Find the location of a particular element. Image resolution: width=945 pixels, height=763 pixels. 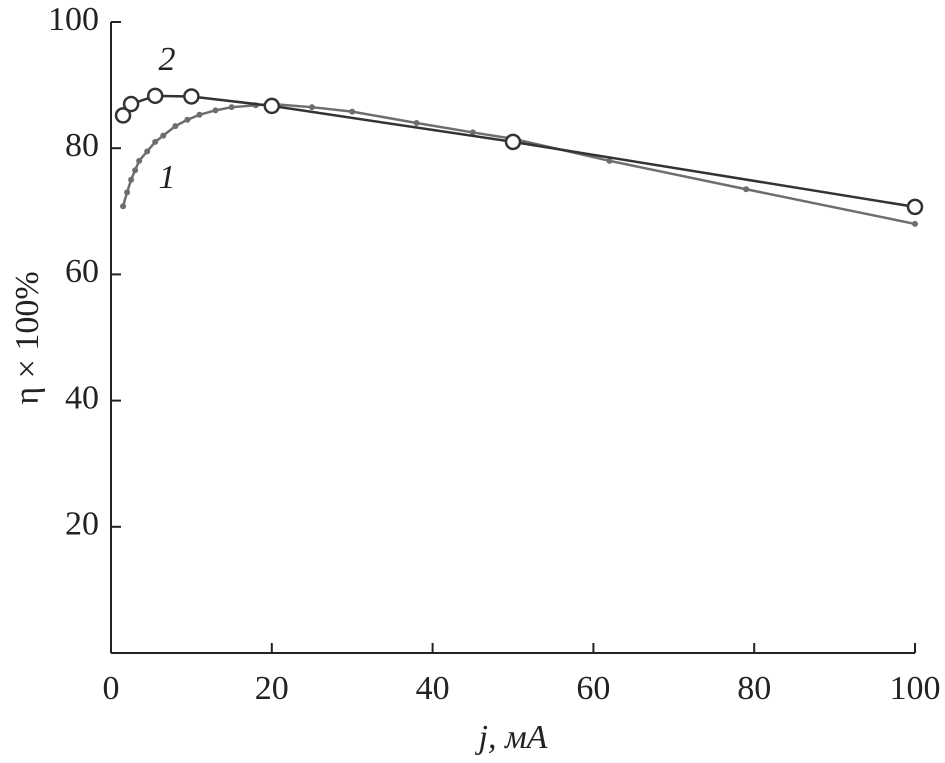

series-label: 1 is located at coordinates (167, 177).